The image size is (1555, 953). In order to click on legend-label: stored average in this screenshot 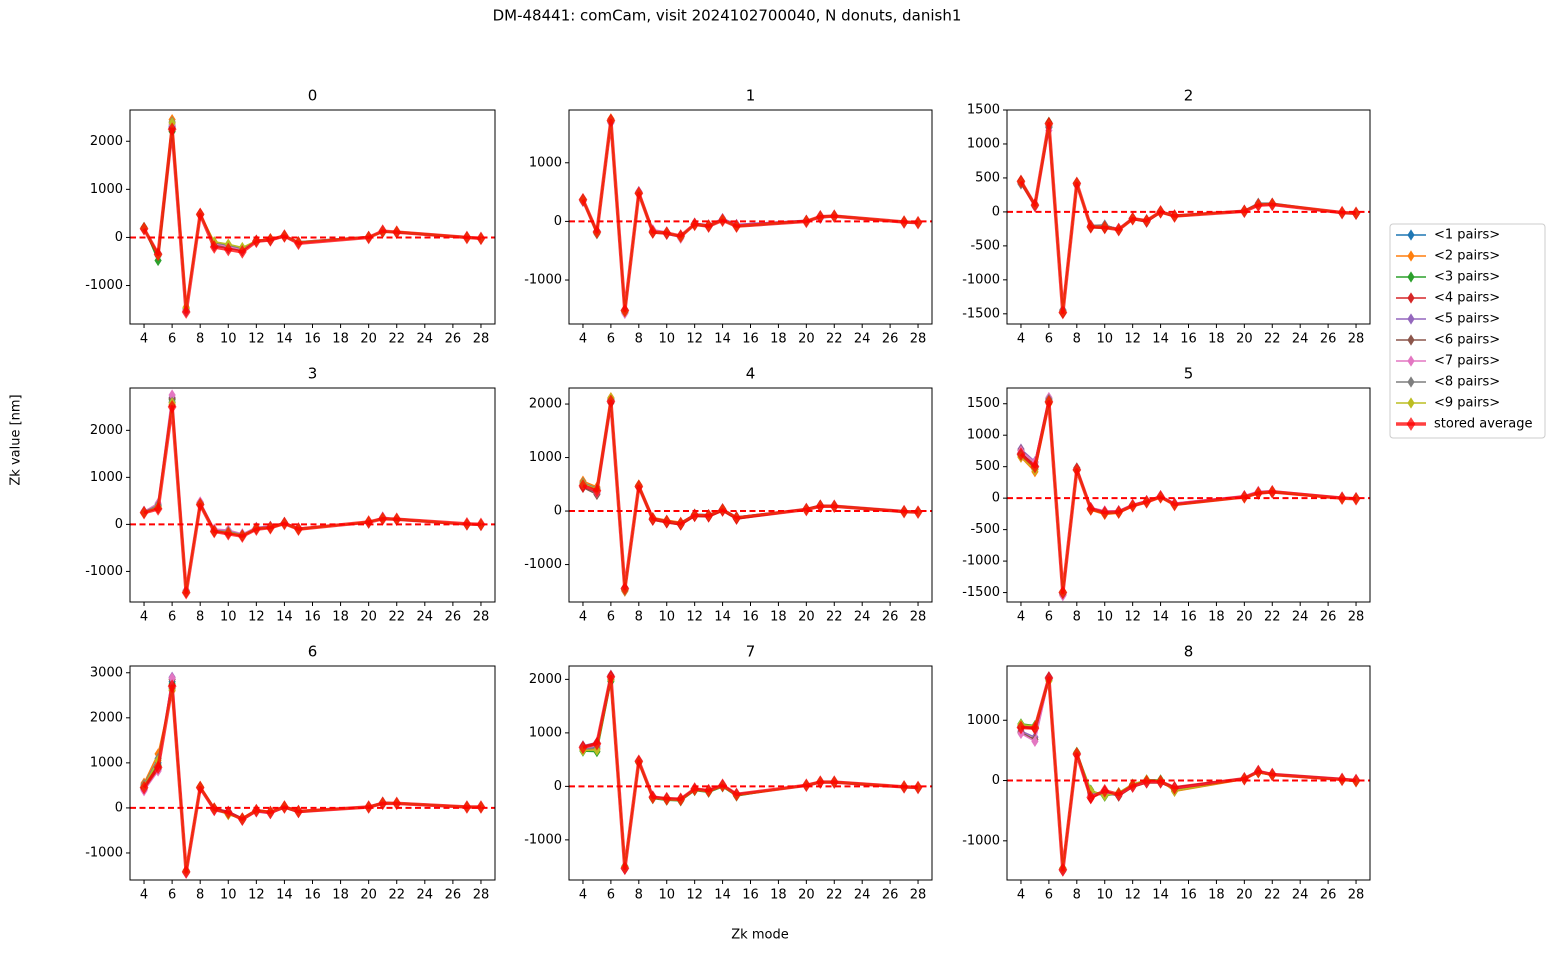, I will do `click(1483, 424)`.